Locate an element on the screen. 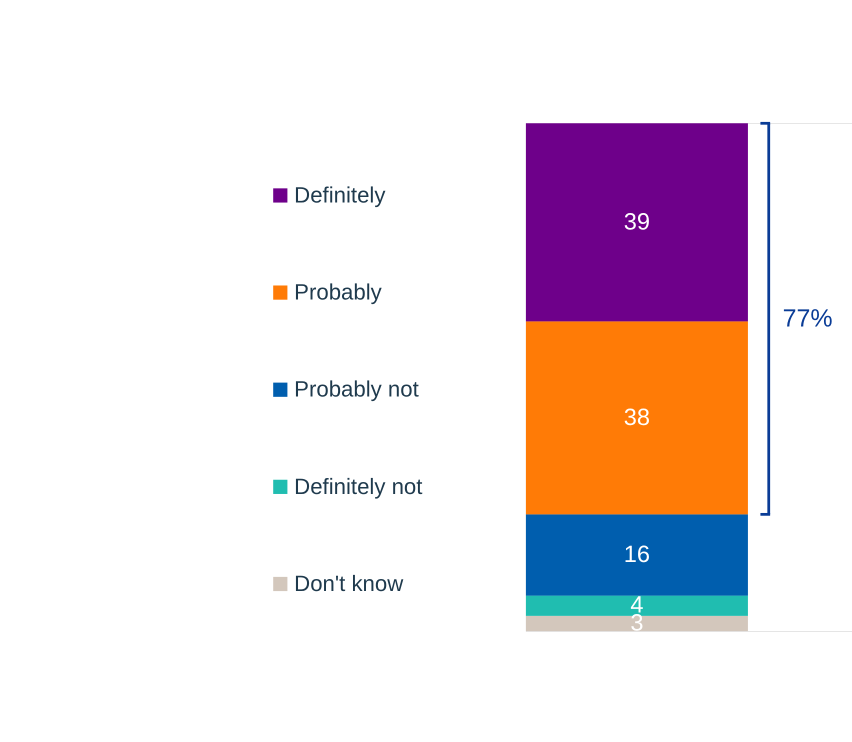 This screenshot has width=852, height=742. data-label: 38 is located at coordinates (637, 417).